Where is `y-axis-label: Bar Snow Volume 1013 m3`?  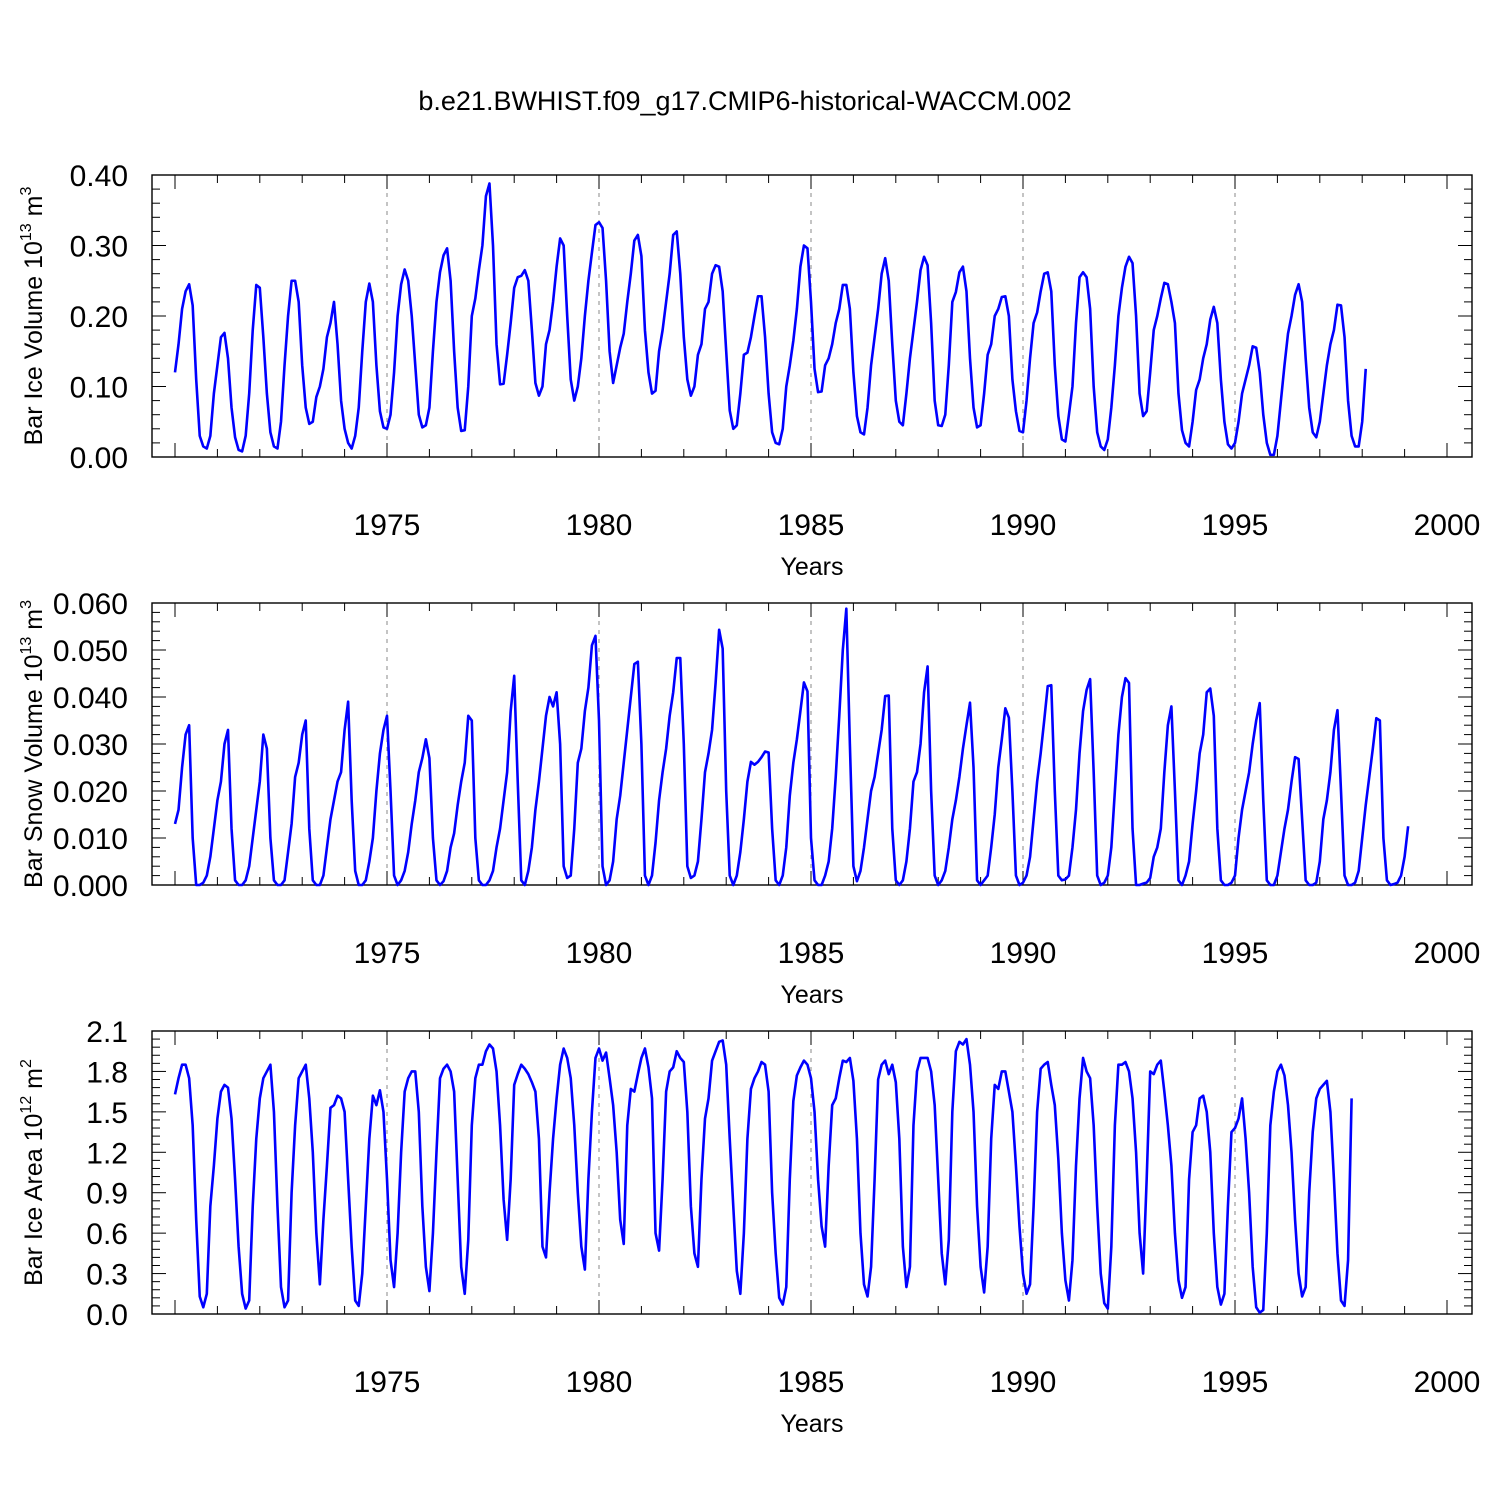 y-axis-label: Bar Snow Volume 1013 m3 is located at coordinates (33, 744).